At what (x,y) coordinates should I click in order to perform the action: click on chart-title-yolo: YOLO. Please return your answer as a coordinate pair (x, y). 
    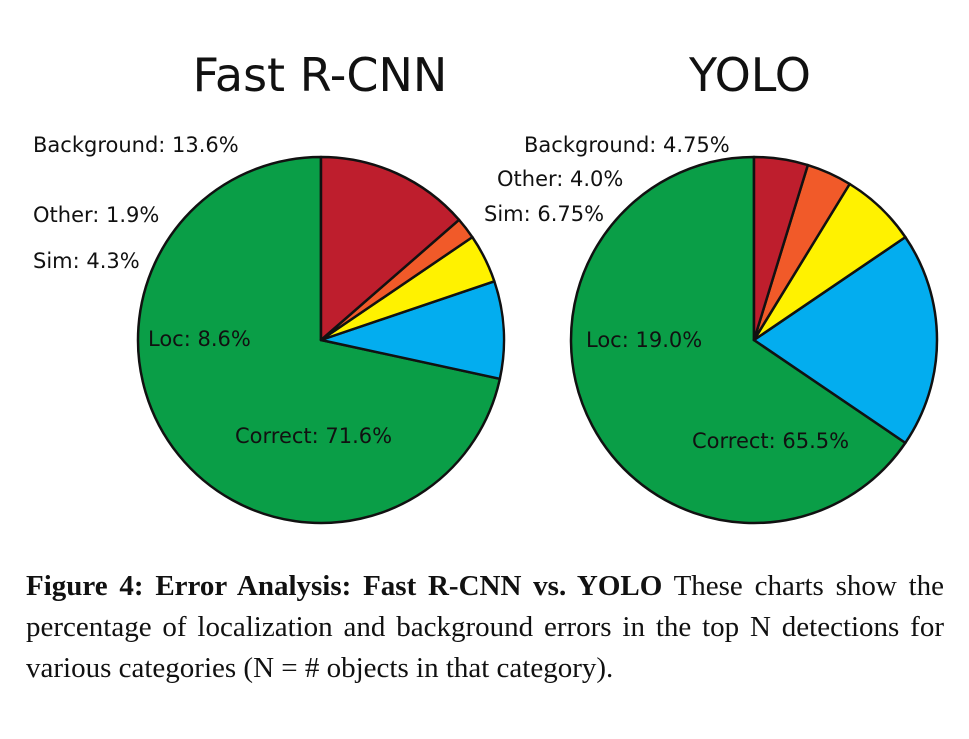
    Looking at the image, I should click on (750, 75).